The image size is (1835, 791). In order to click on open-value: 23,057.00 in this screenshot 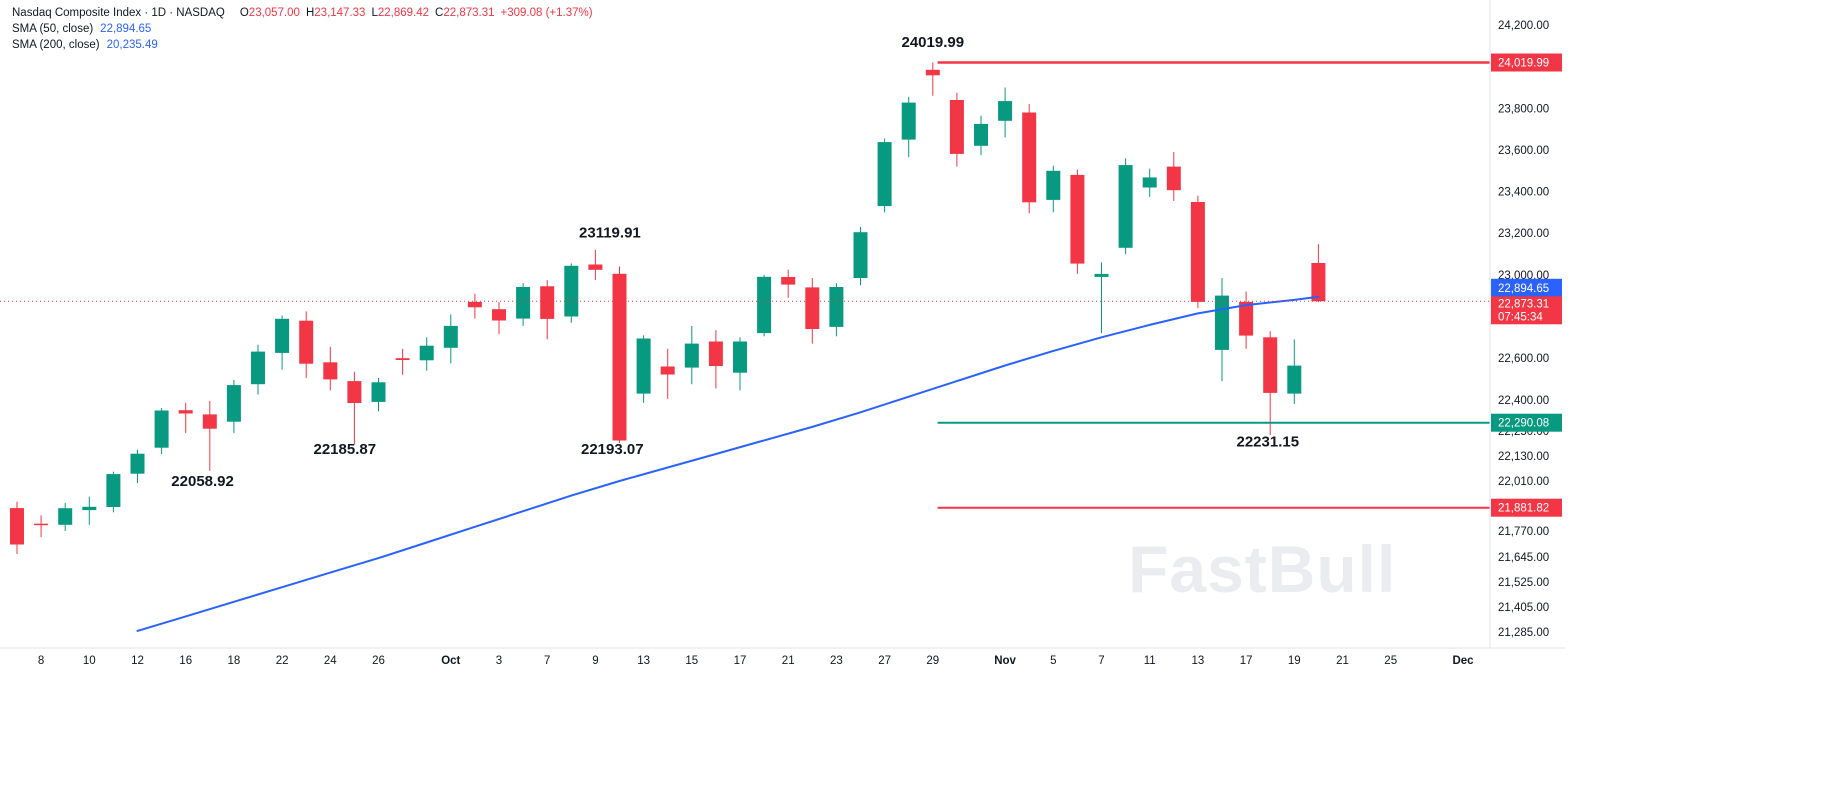, I will do `click(274, 13)`.